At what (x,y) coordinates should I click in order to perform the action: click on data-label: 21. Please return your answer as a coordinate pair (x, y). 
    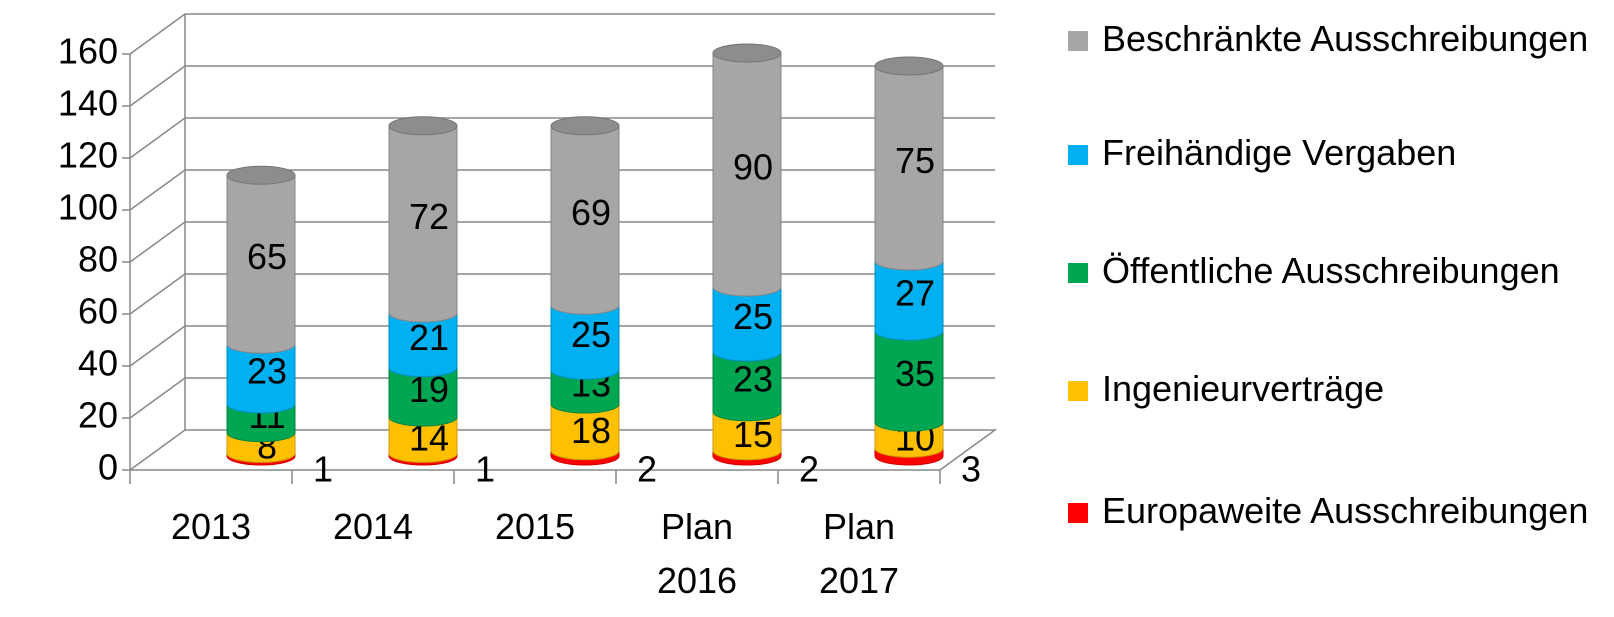
    Looking at the image, I should click on (429, 337).